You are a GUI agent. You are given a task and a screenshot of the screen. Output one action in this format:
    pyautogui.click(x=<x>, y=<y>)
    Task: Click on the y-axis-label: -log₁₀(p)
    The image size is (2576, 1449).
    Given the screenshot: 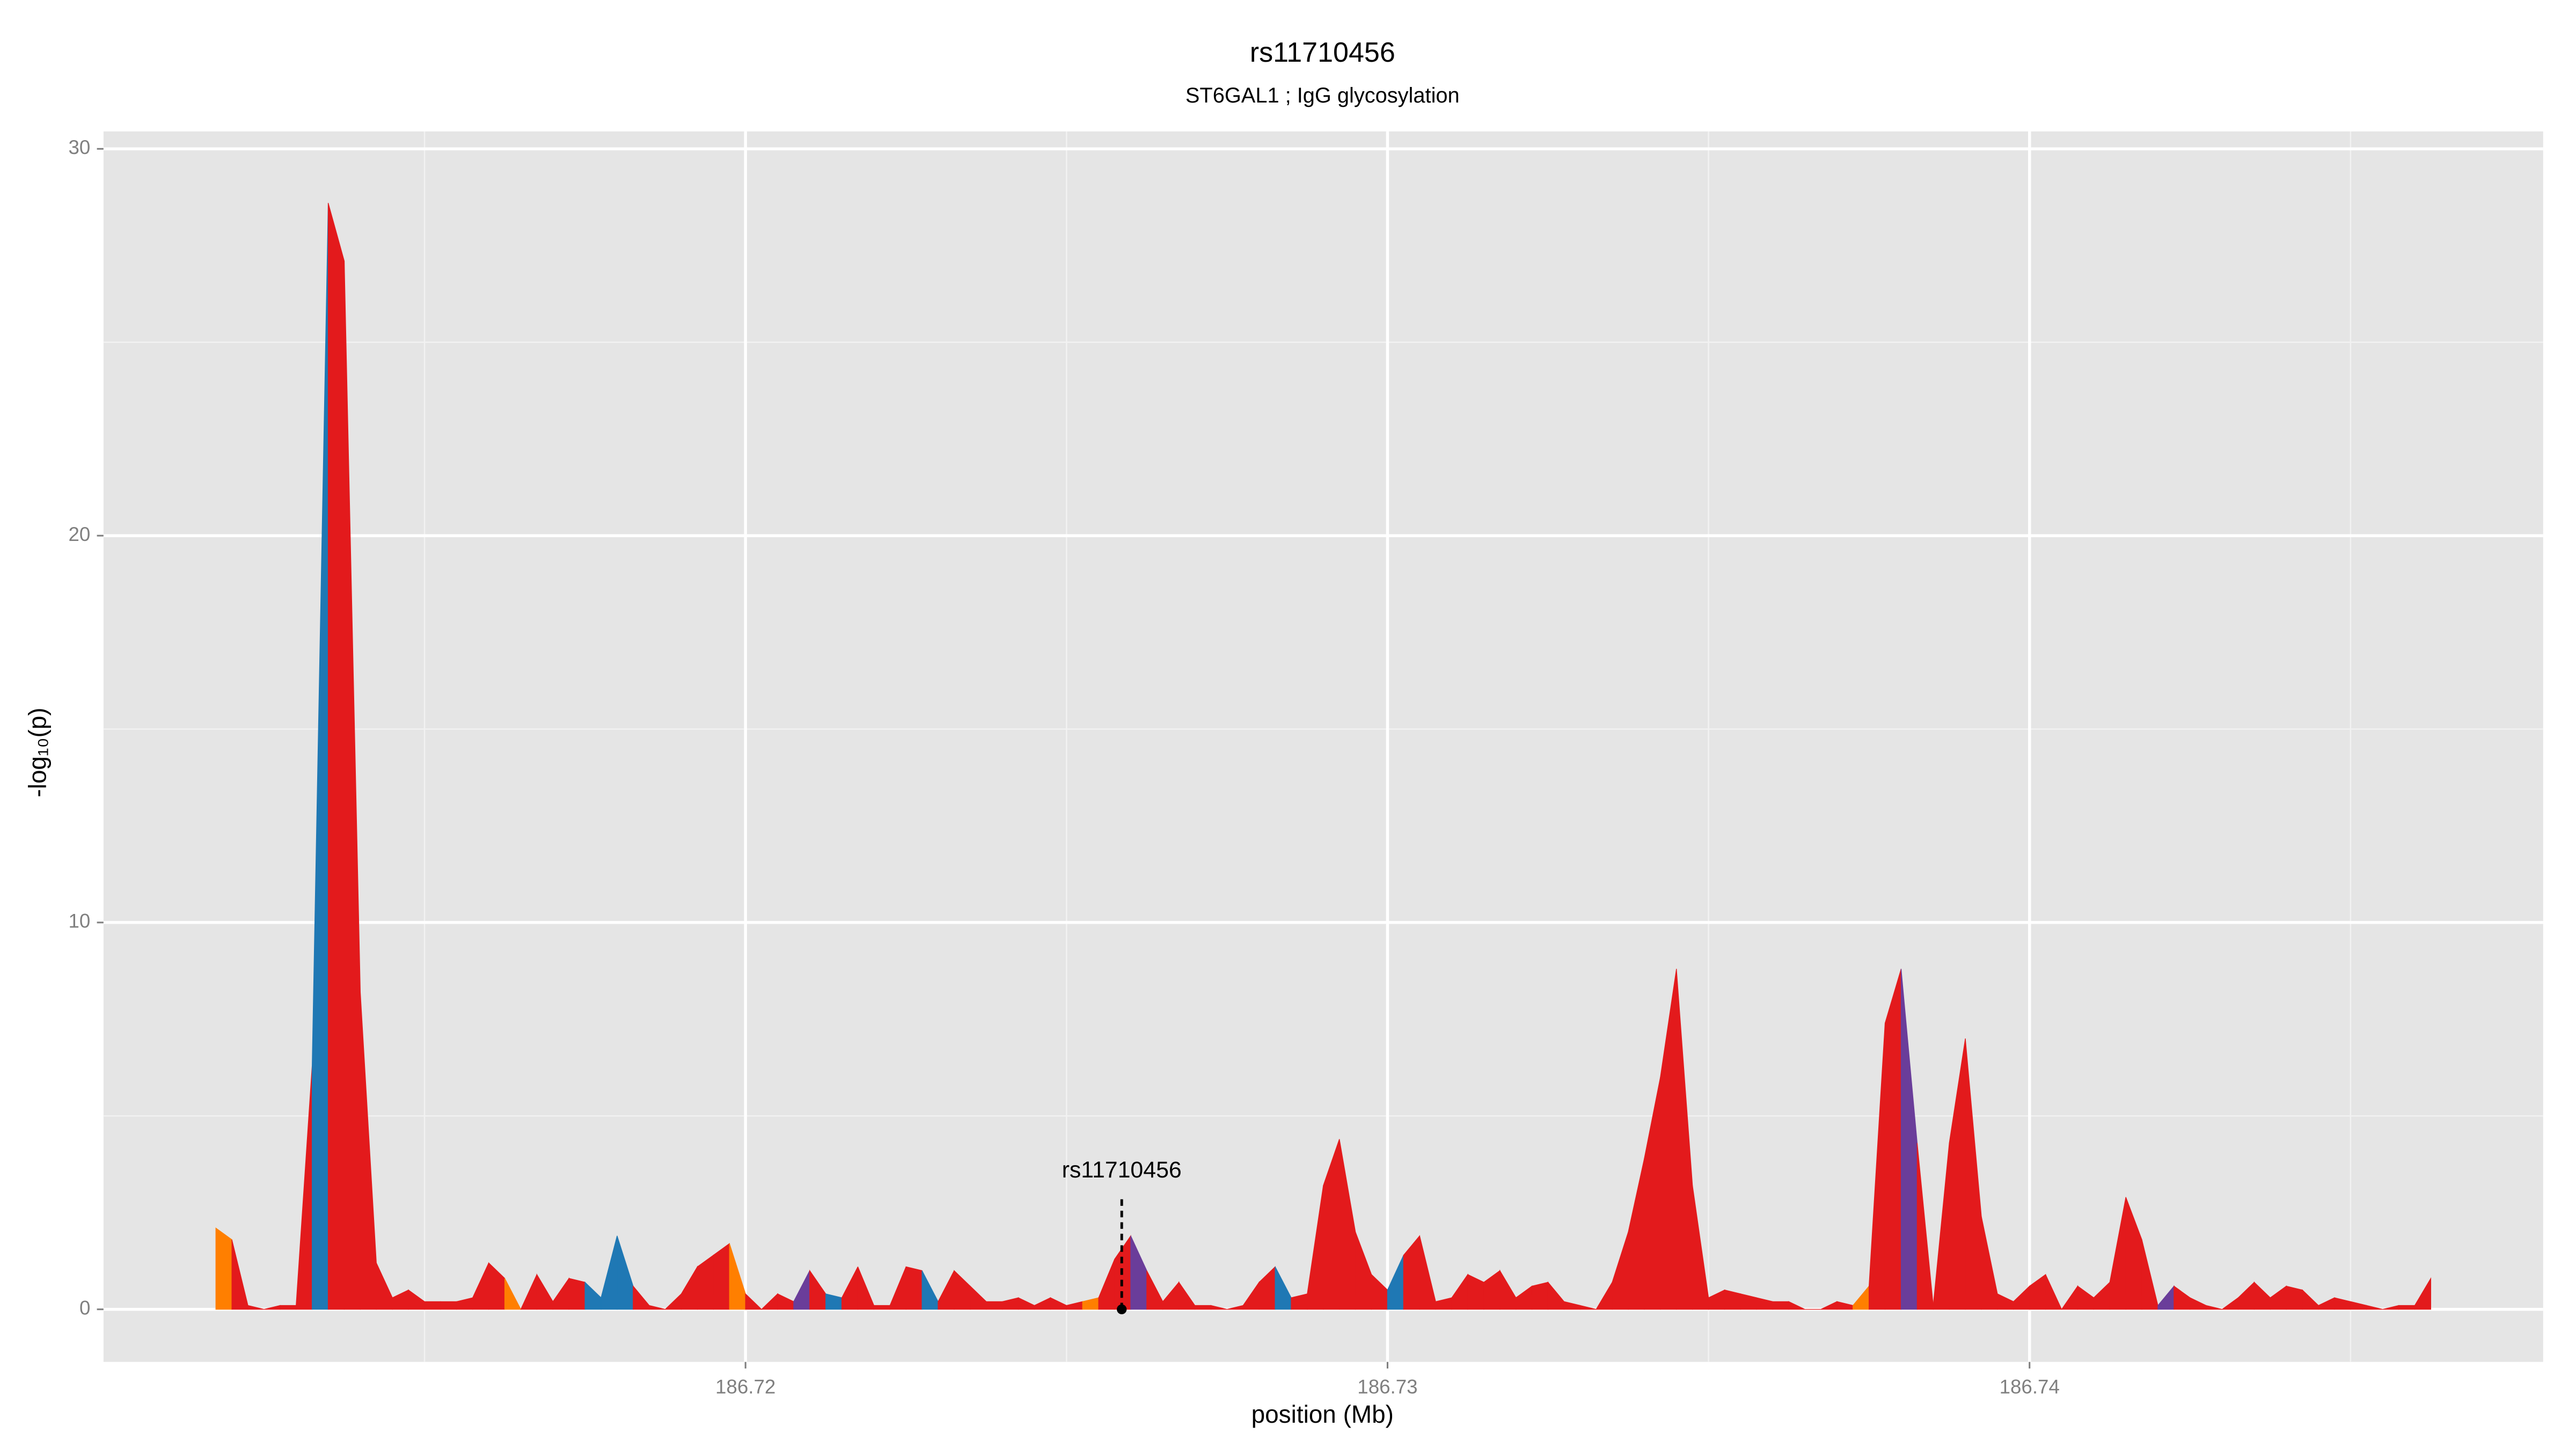 What is the action you would take?
    pyautogui.click(x=38, y=752)
    